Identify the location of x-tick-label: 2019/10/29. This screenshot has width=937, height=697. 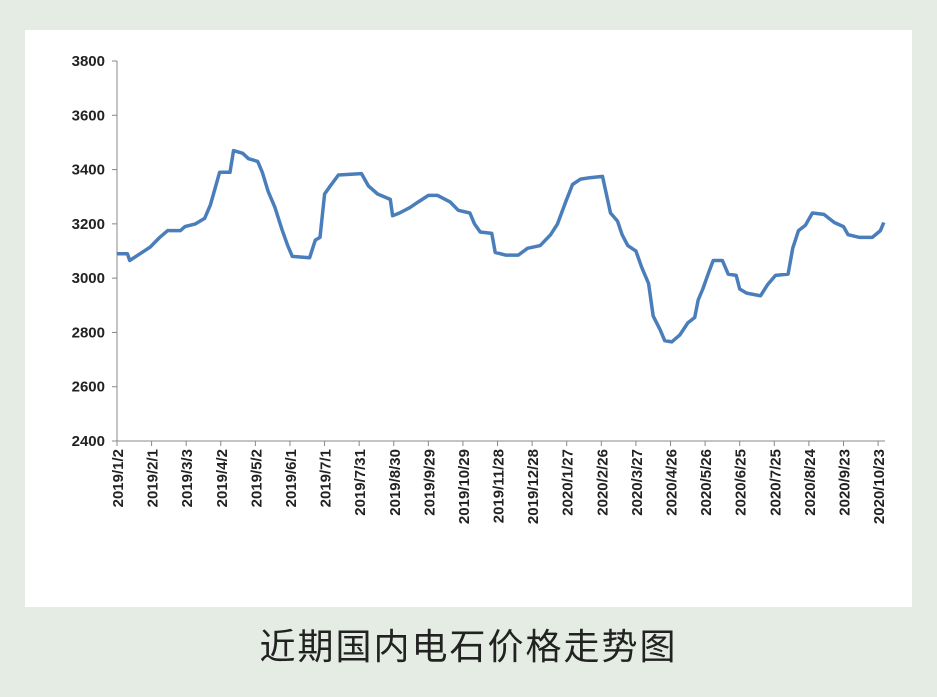
(464, 486).